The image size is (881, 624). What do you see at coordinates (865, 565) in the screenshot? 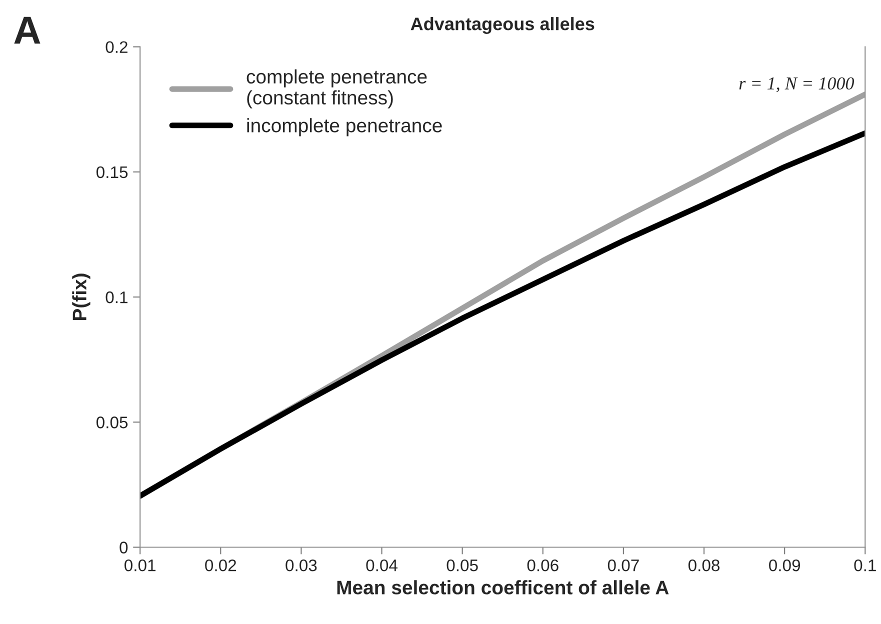
I see `x-tick-label: 0.1` at bounding box center [865, 565].